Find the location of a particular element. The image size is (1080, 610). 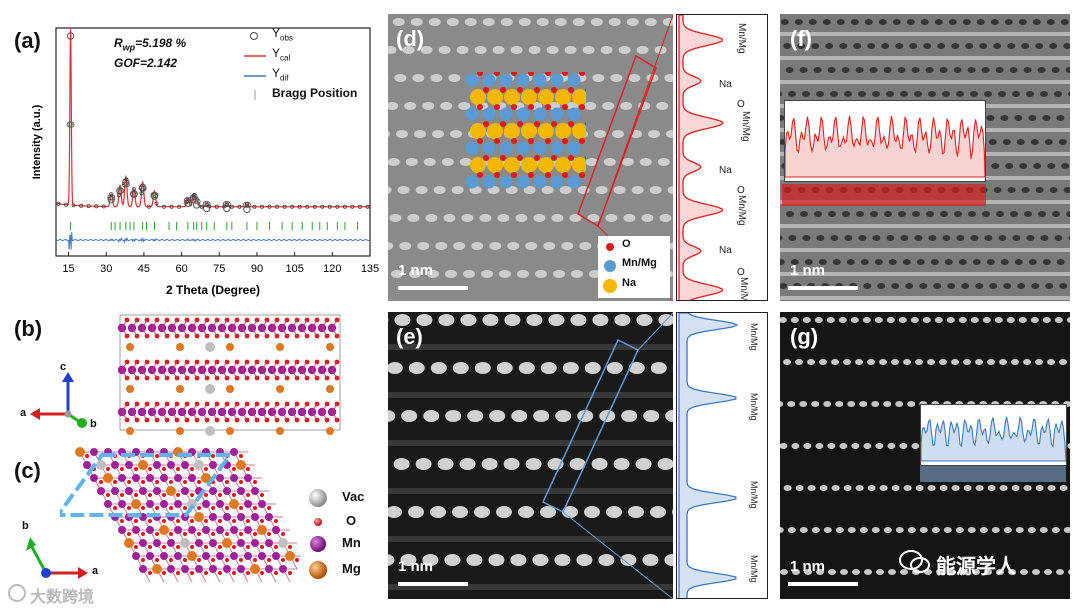

legend-dif-label: Y is located at coordinates (276, 73).